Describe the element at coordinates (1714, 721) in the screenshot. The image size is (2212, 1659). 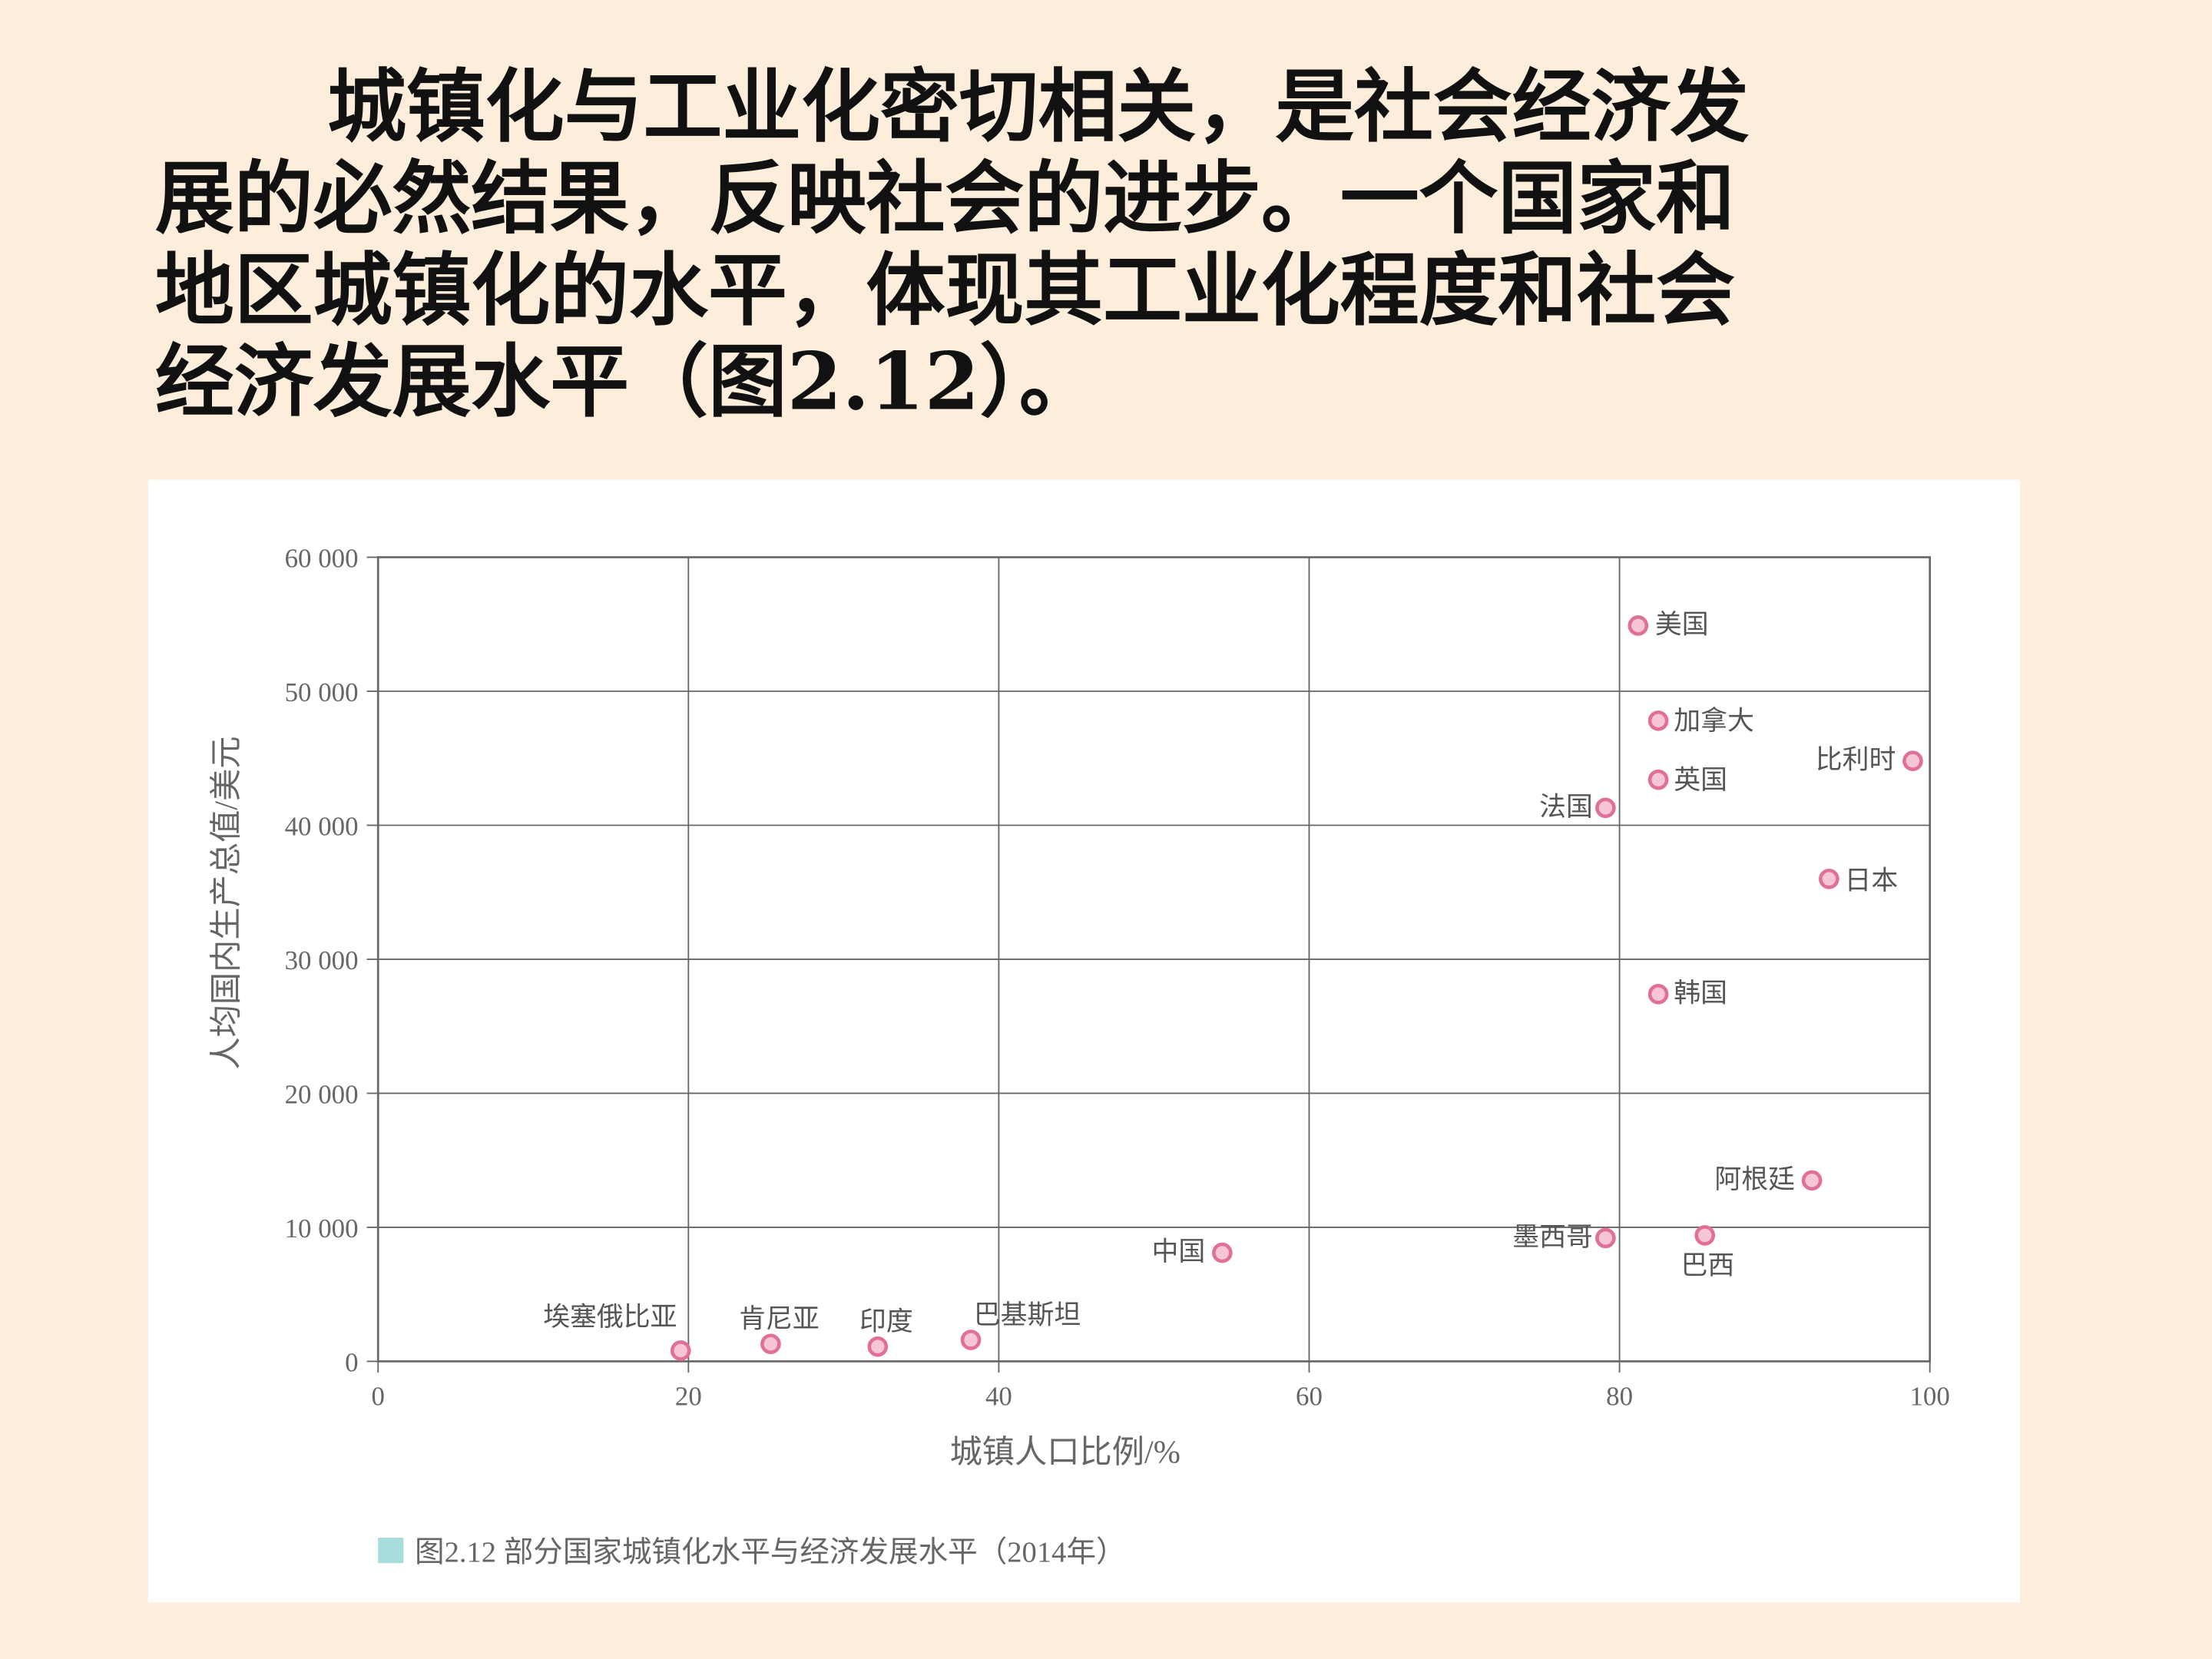
I see `point-label: 加拿大` at that location.